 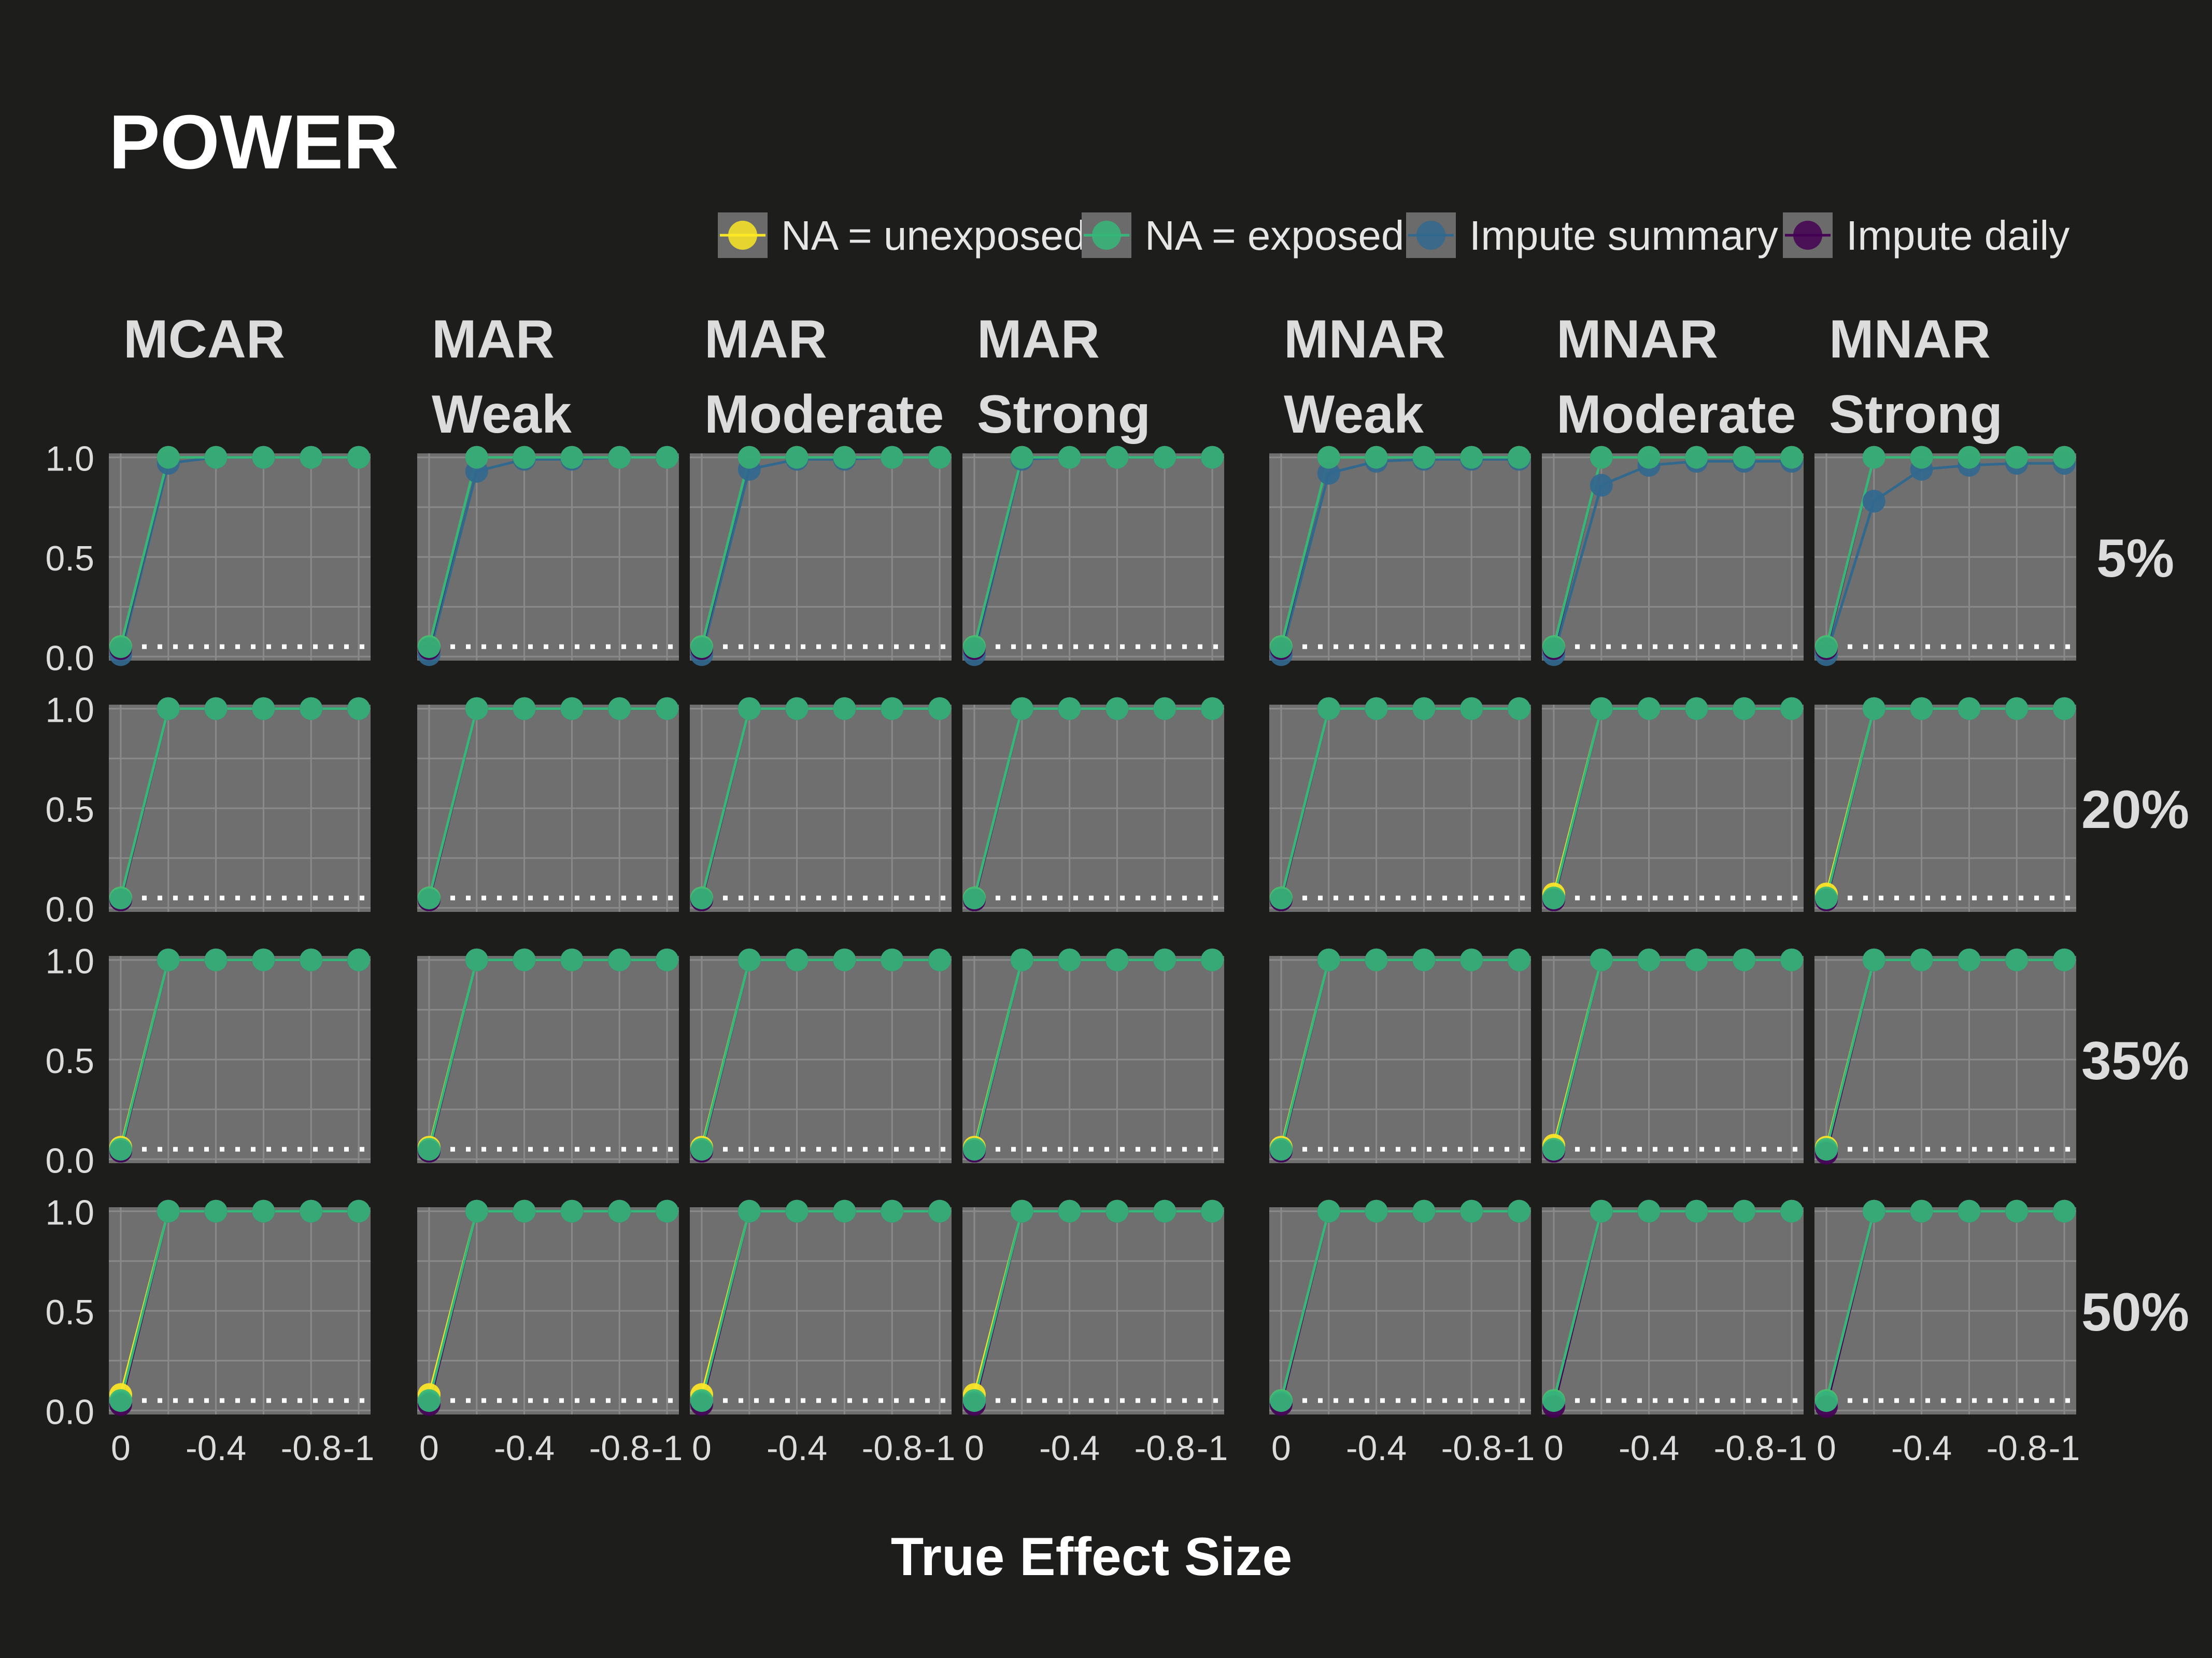 What do you see at coordinates (204, 339) in the screenshot?
I see `column-header: MCAR` at bounding box center [204, 339].